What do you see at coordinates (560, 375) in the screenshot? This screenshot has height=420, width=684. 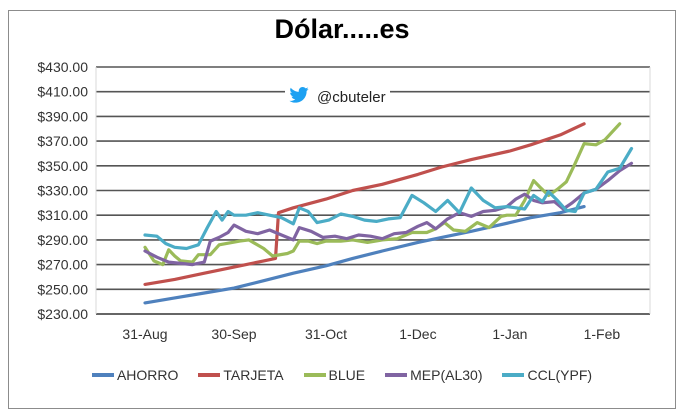 I see `legend-label: CCL(YPF)` at bounding box center [560, 375].